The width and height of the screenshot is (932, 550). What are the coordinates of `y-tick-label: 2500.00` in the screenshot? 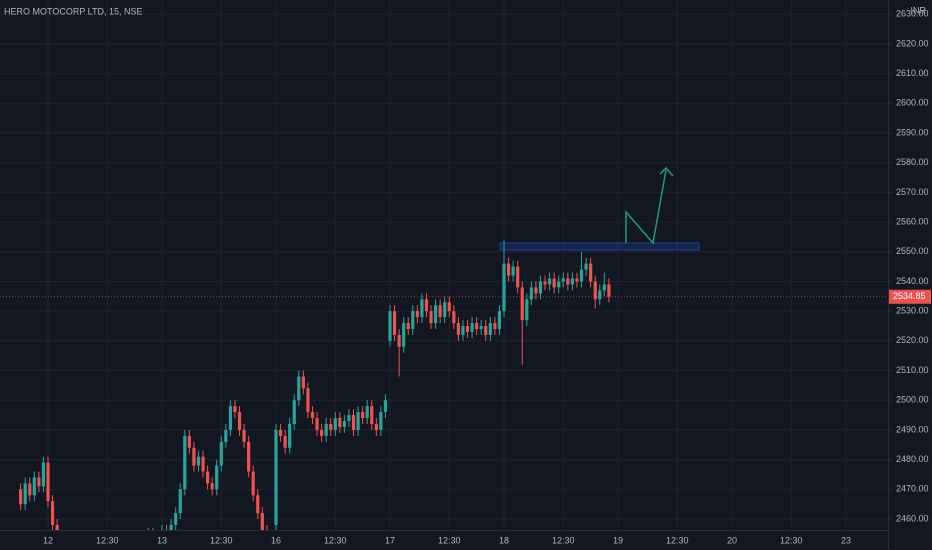 It's located at (912, 400).